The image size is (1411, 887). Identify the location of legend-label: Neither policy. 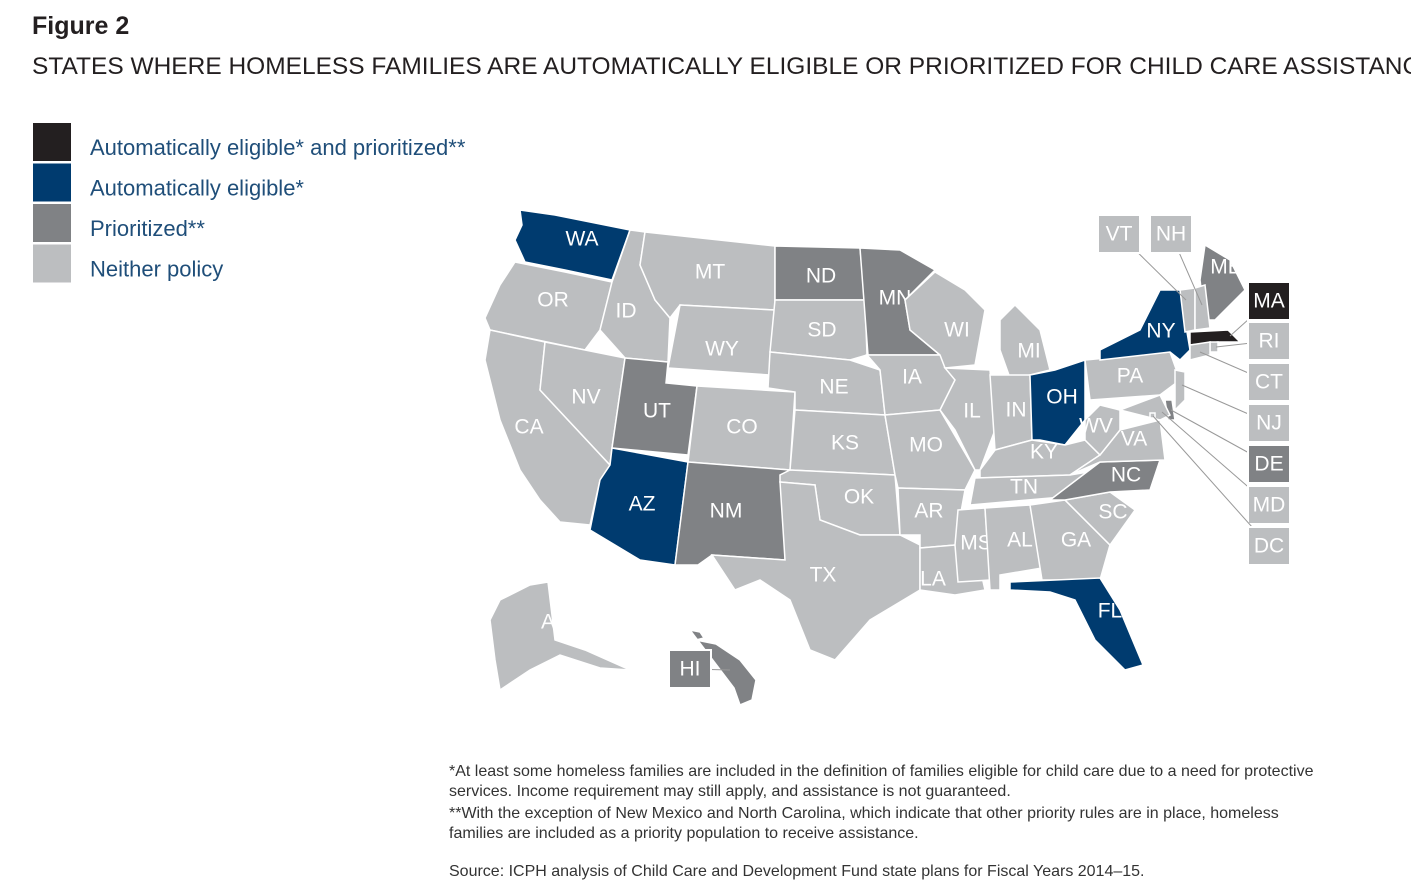
(156, 268).